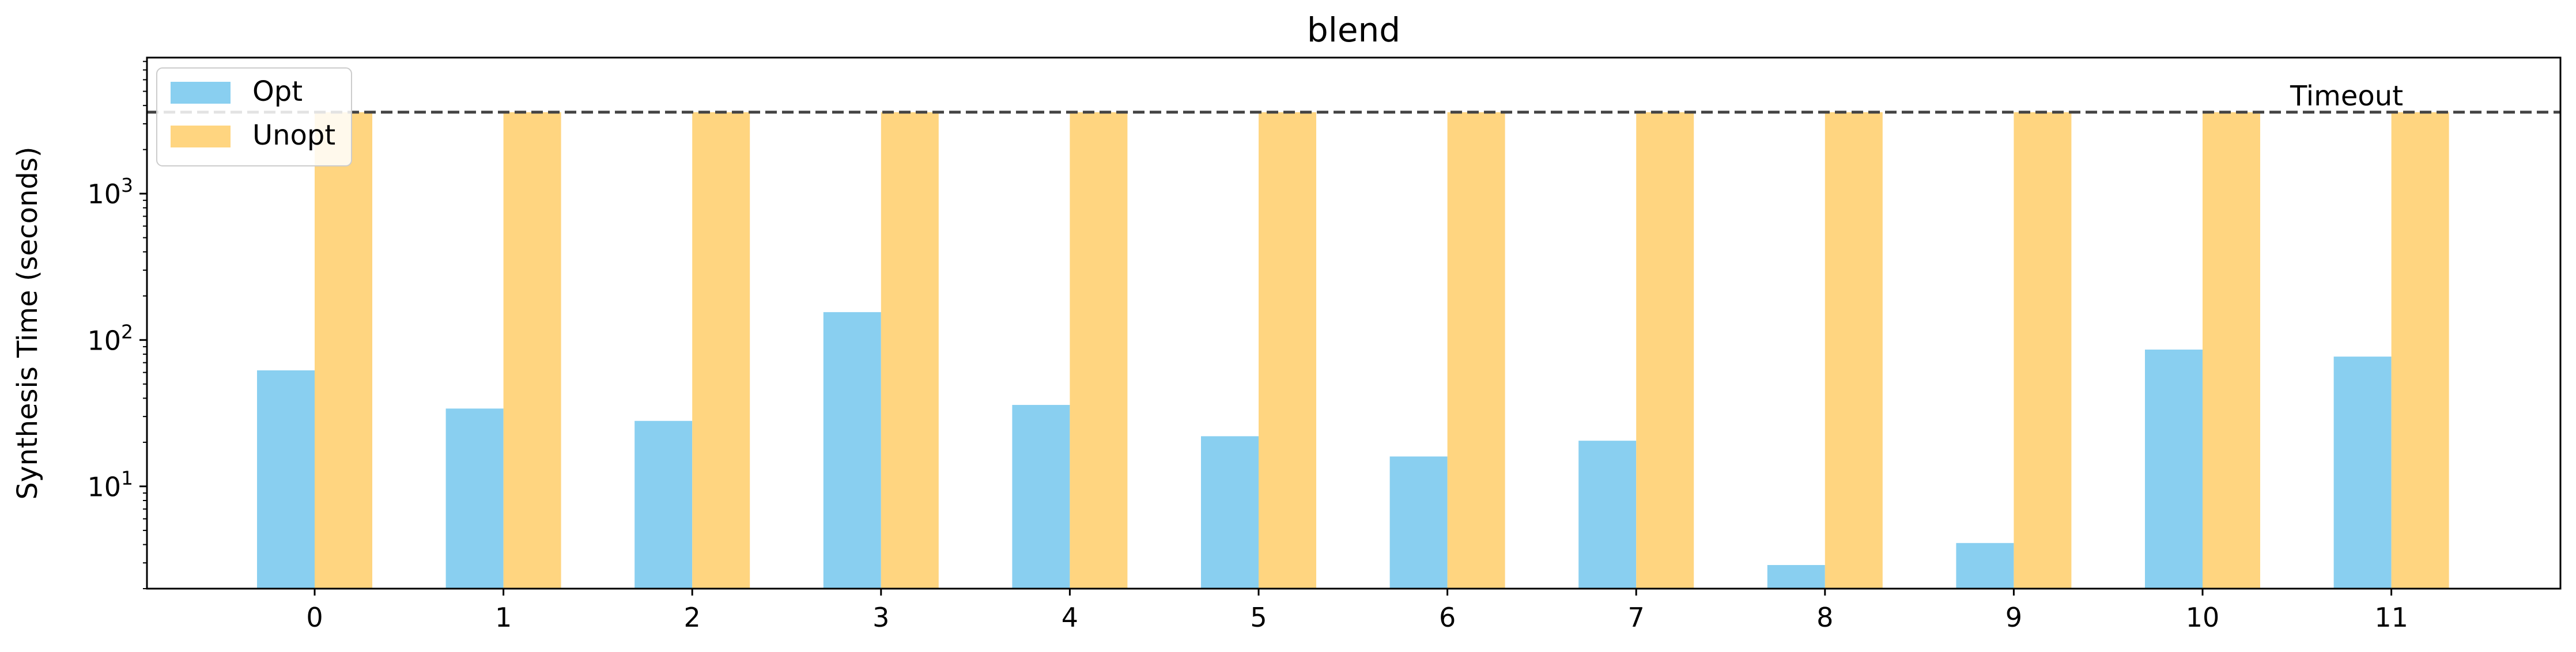 The width and height of the screenshot is (2576, 652). What do you see at coordinates (1636, 617) in the screenshot?
I see `x-tick-label-7: 7` at bounding box center [1636, 617].